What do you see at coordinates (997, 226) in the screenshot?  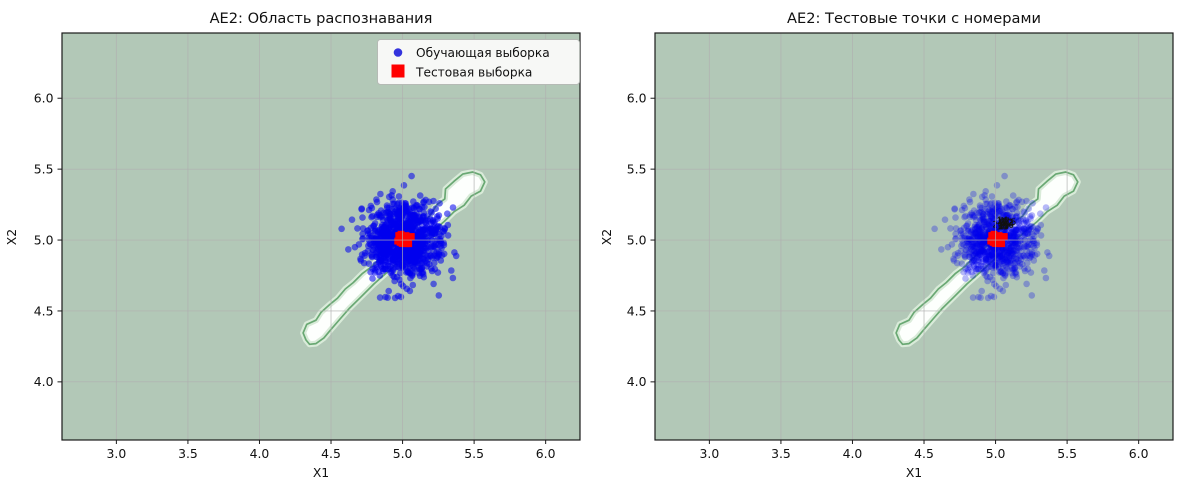 I see `point-number: 20` at bounding box center [997, 226].